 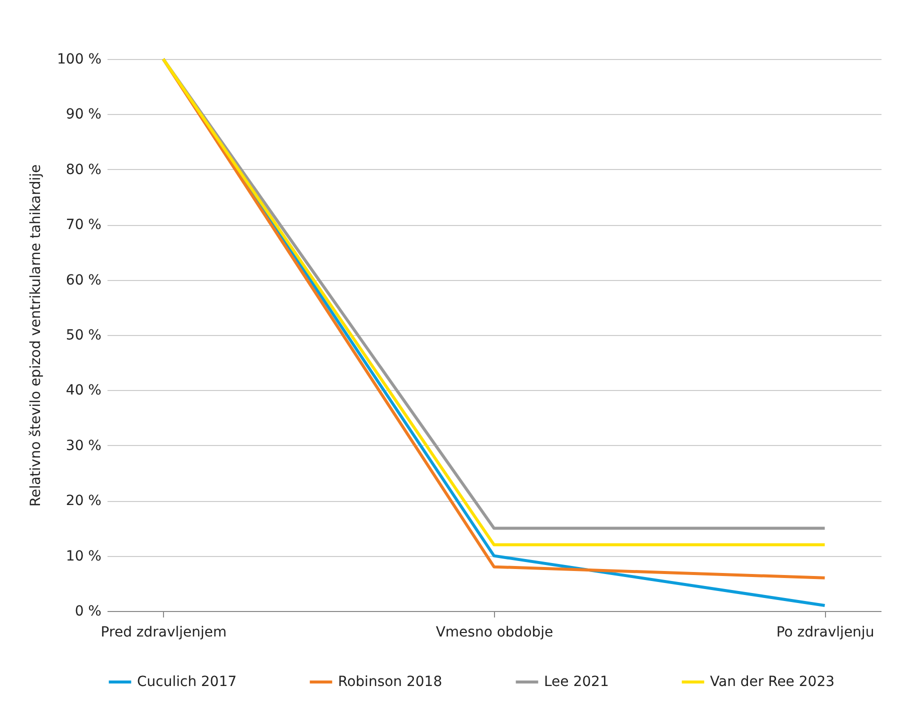 I want to click on y-axis-title: Relativno število epizod ventrikularne tahikardije, so click(x=36, y=335).